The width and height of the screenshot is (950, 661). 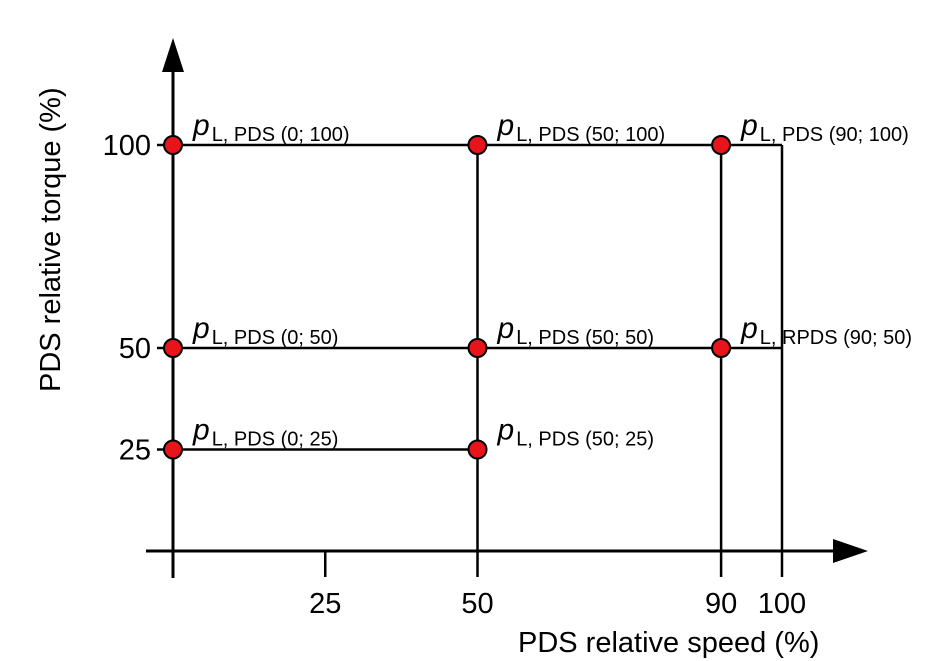 What do you see at coordinates (271, 127) in the screenshot?
I see `point-label-0-100: p L, PDS (0; 100)` at bounding box center [271, 127].